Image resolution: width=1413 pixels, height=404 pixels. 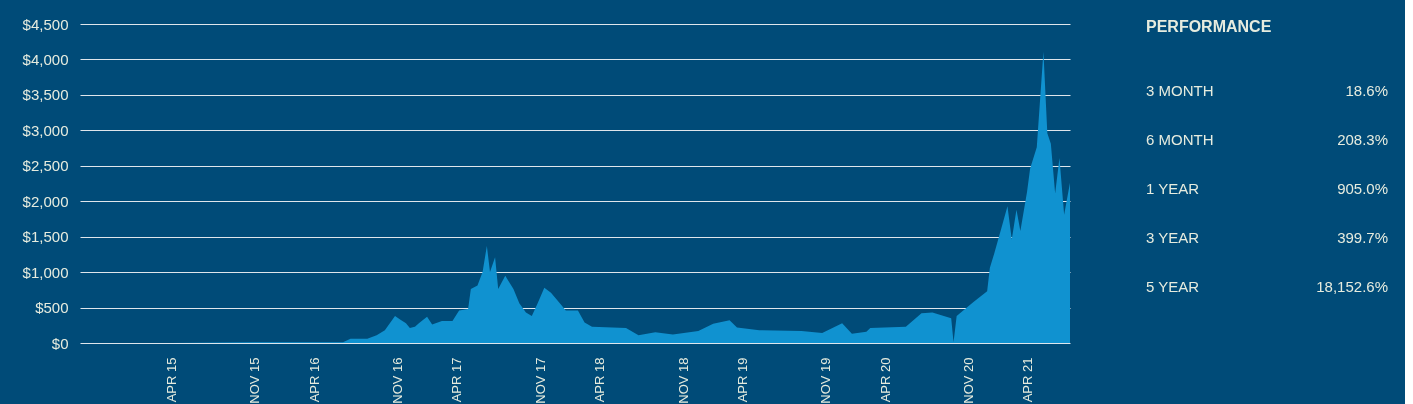 I want to click on y-tick-label: $3,000, so click(x=45, y=130).